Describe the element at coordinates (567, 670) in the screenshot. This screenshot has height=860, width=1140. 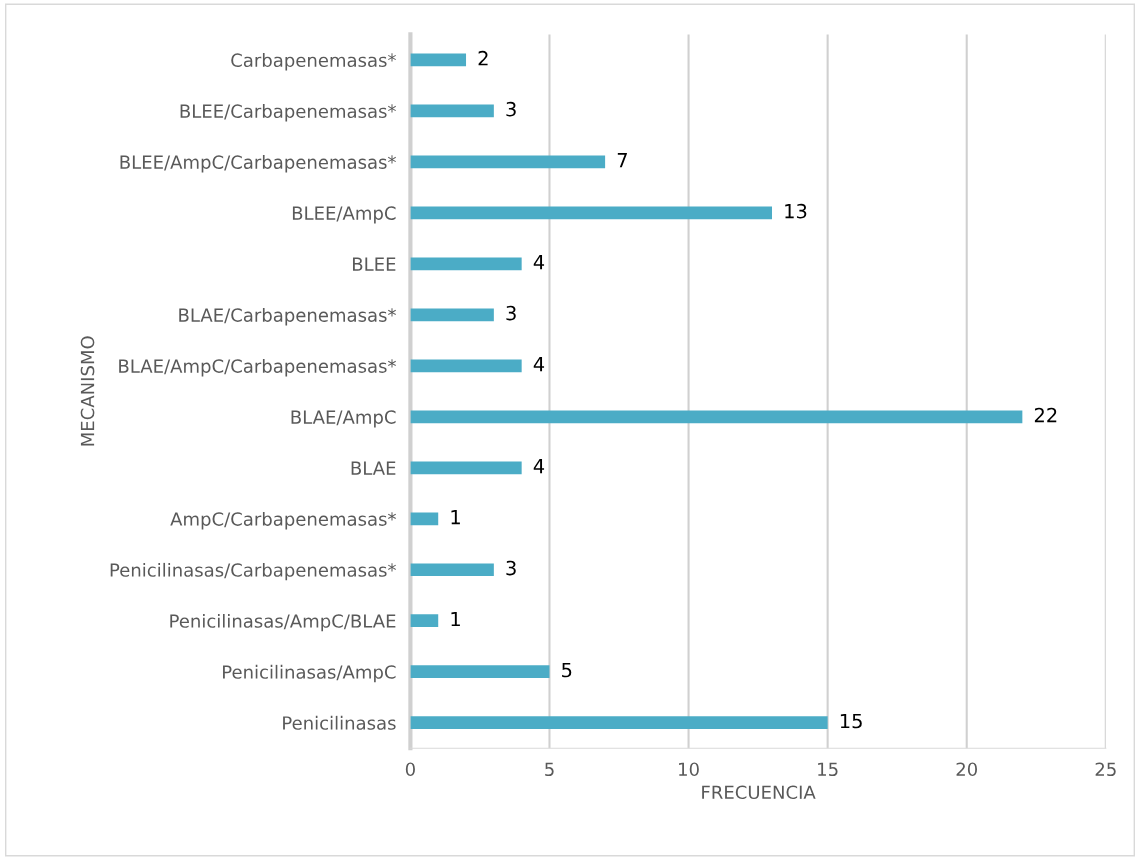
I see `data-label: 5` at that location.